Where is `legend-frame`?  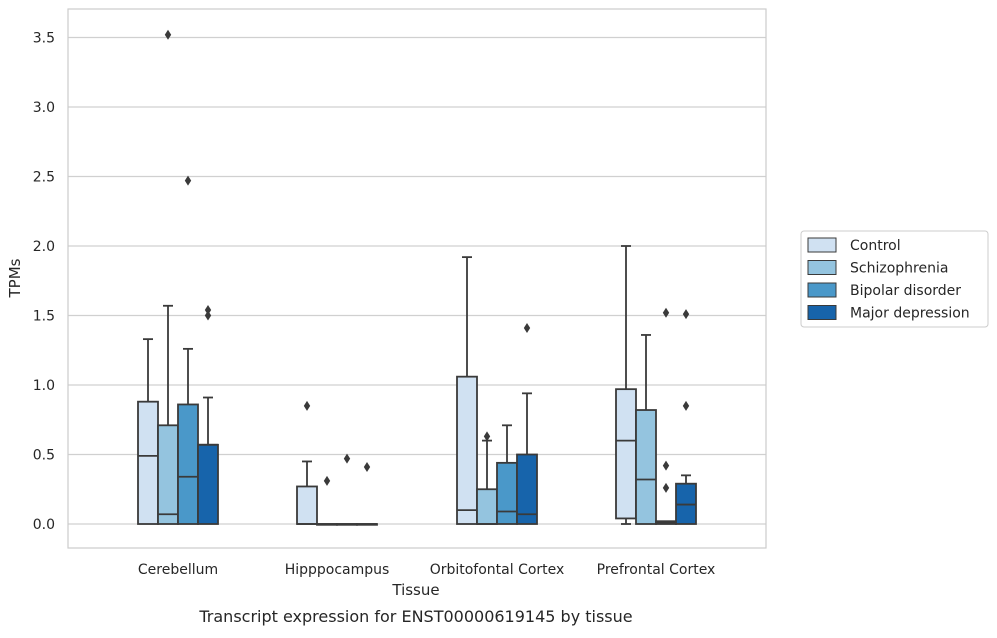
legend-frame is located at coordinates (894, 279).